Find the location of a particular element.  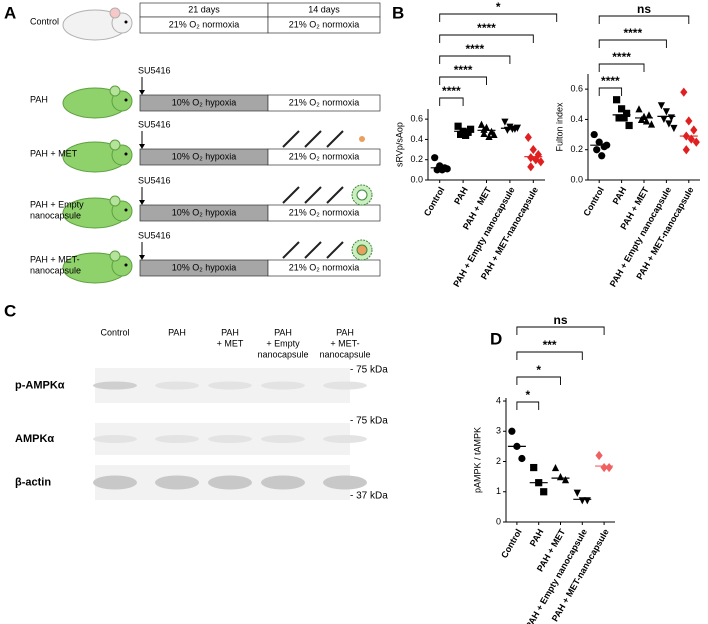

lane-label: + Empty is located at coordinates (283, 343).